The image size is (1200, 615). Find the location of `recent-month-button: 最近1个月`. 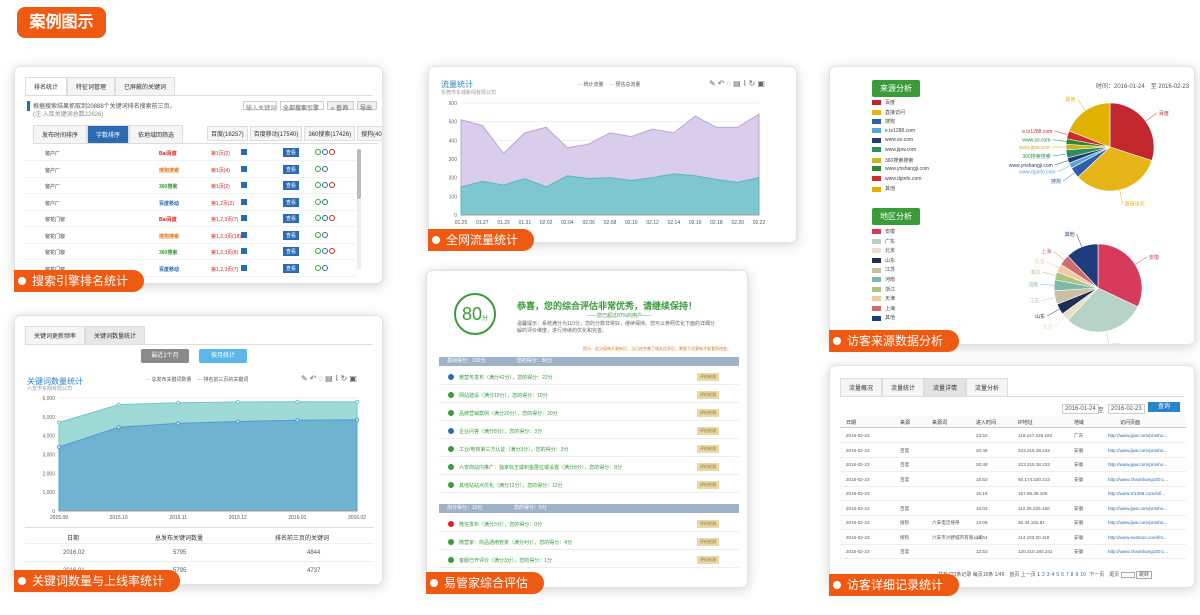

recent-month-button: 最近1个月 is located at coordinates (165, 356).